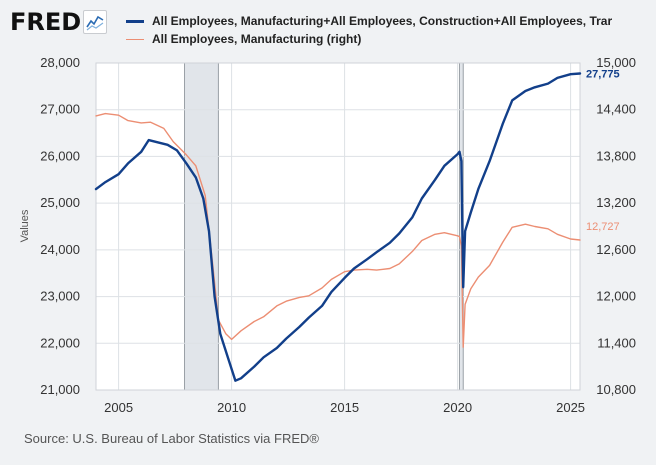 The height and width of the screenshot is (465, 656). I want to click on y-left-tick-label: 28,000, so click(60, 62).